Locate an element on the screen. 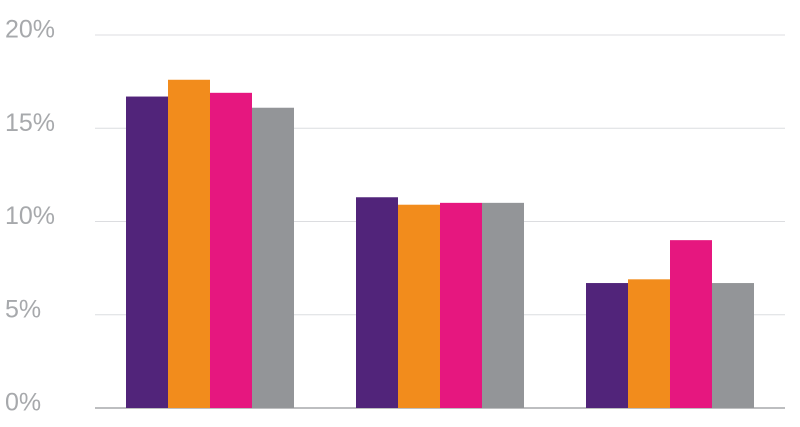 The image size is (800, 427). y-tick-label: 10% is located at coordinates (30, 216).